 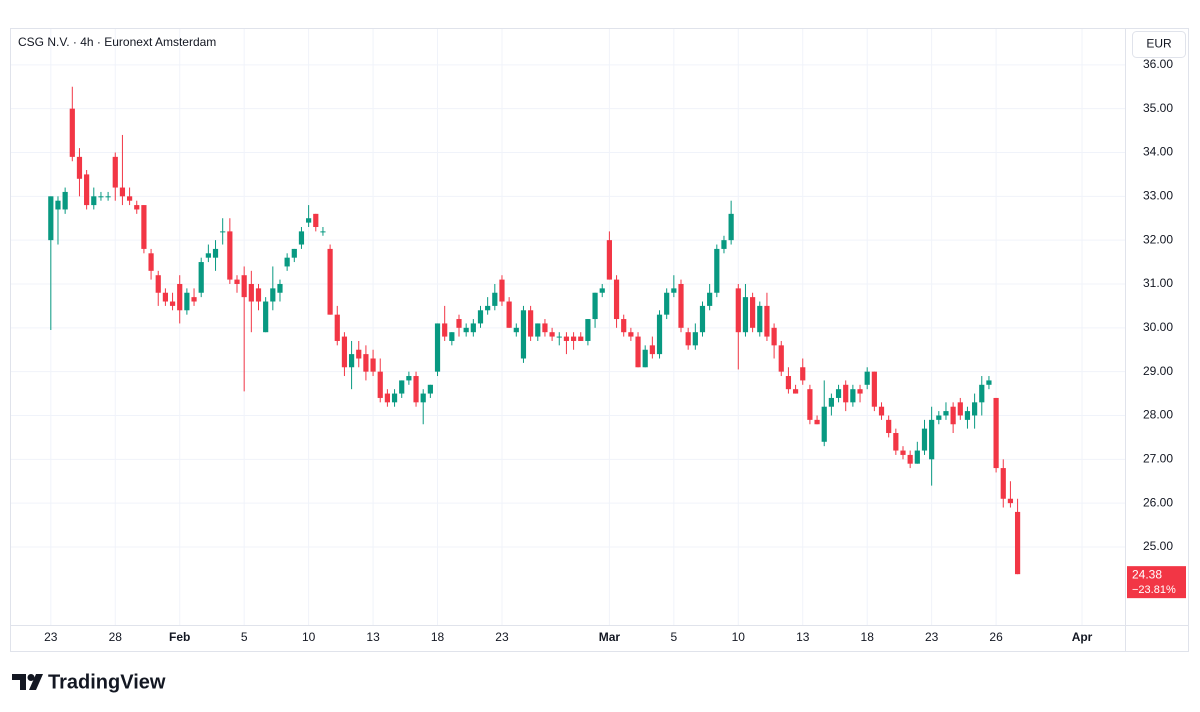 I want to click on y-tick-label: 31.00, so click(x=1158, y=283).